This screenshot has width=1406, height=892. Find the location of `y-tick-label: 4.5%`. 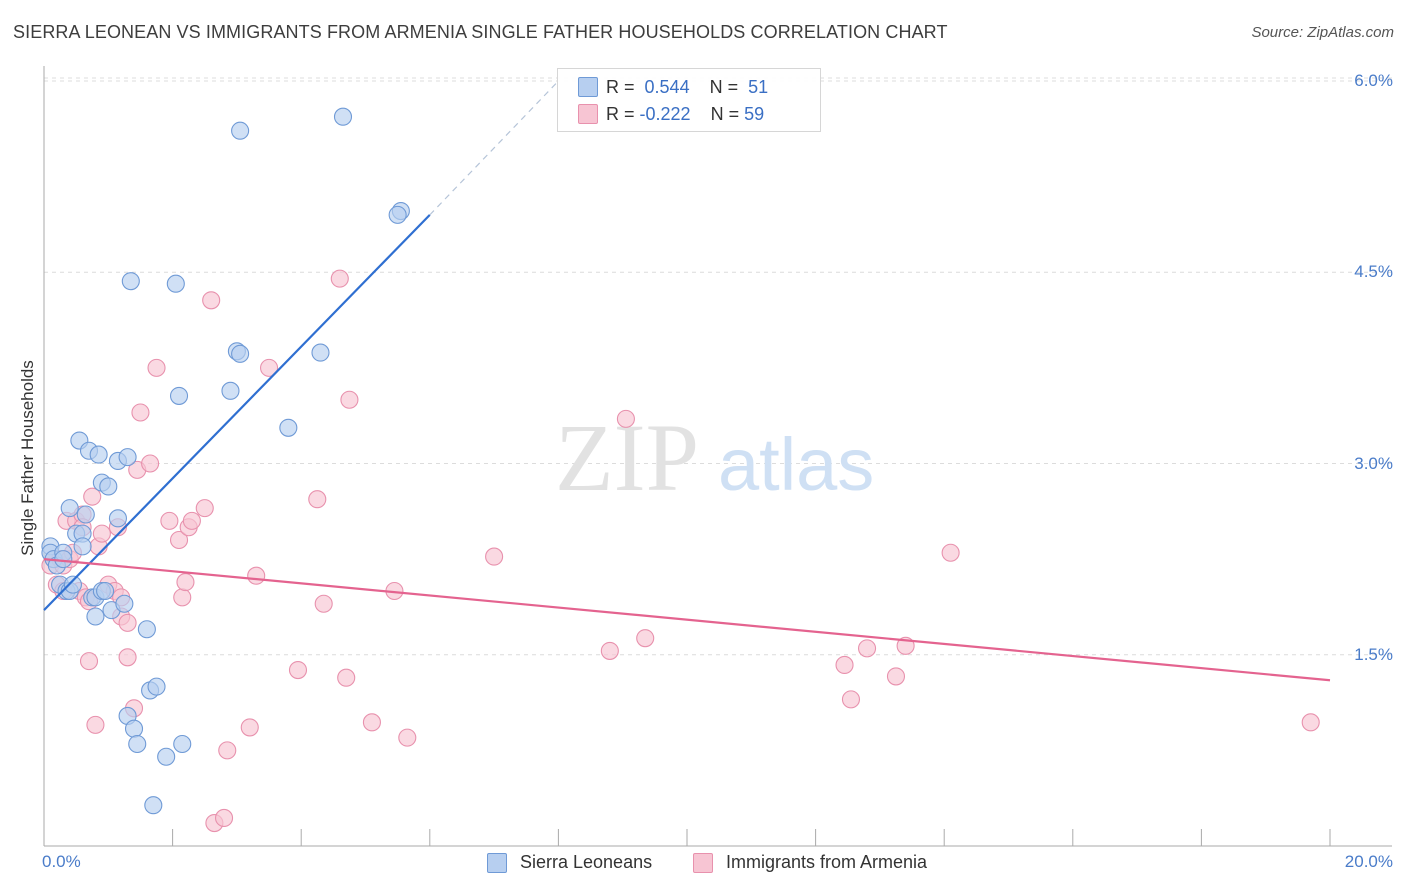

y-tick-label: 4.5% is located at coordinates (1373, 272).